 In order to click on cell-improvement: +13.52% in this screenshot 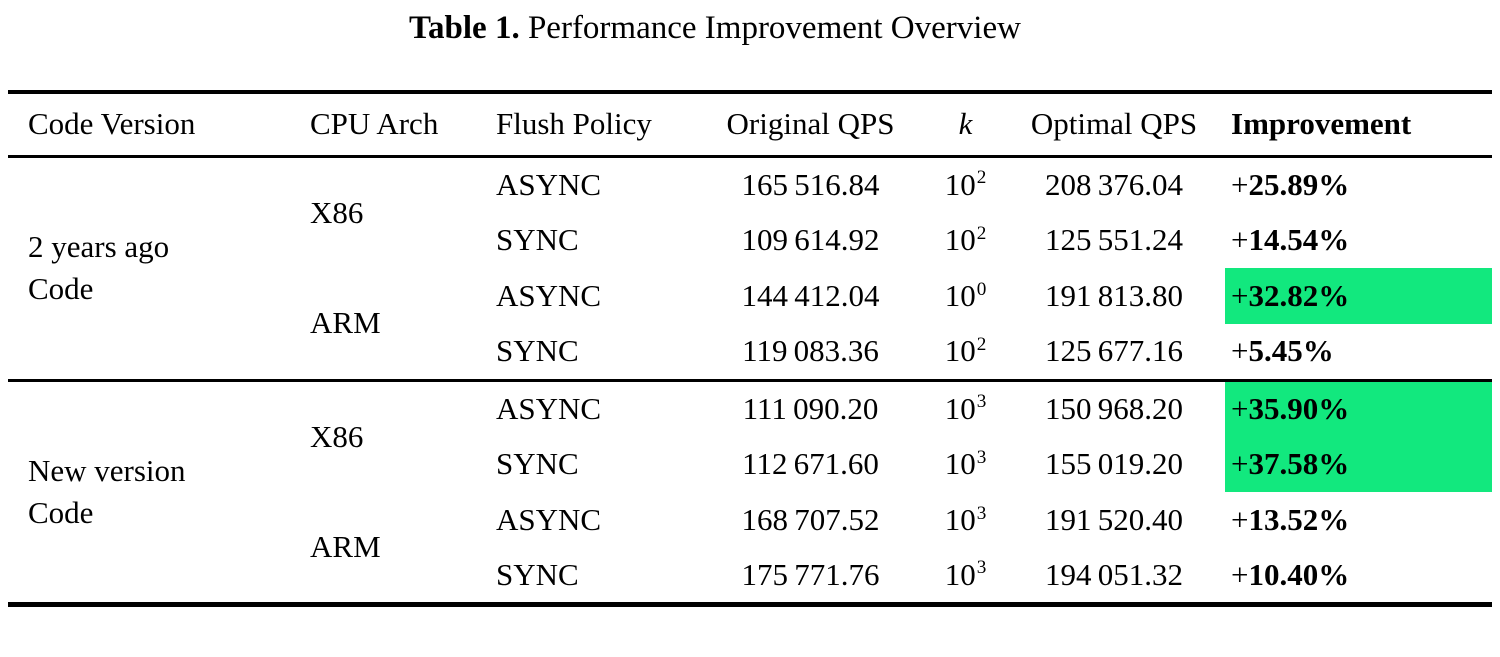, I will do `click(1358, 520)`.